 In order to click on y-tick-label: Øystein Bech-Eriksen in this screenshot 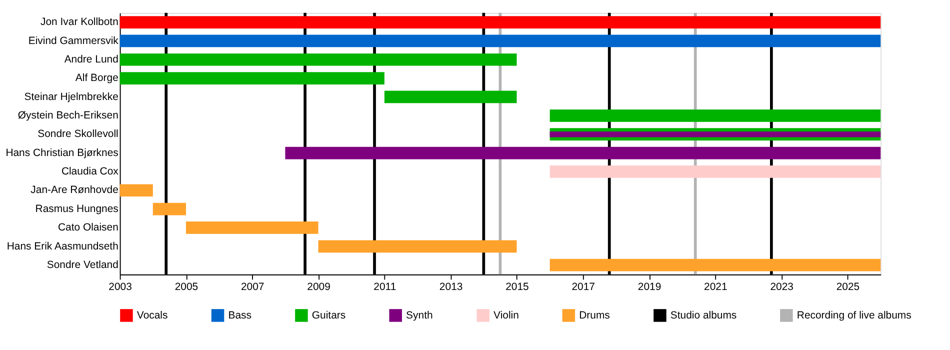, I will do `click(68, 116)`.